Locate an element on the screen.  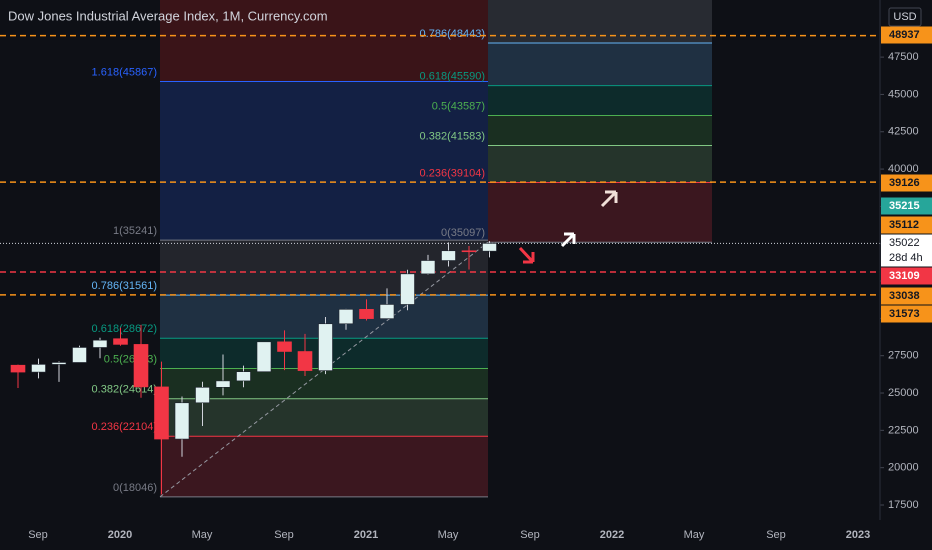
fib-label: 1(35241) is located at coordinates (135, 231).